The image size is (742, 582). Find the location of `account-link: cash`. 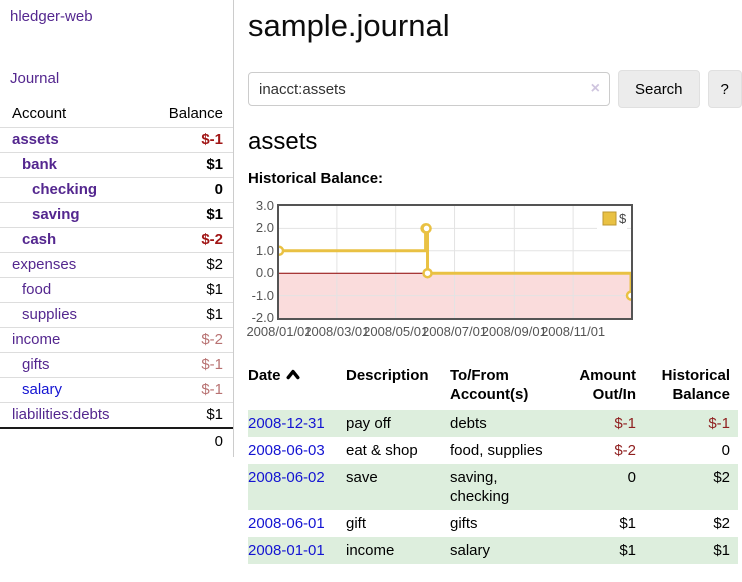

account-link: cash is located at coordinates (39, 239).